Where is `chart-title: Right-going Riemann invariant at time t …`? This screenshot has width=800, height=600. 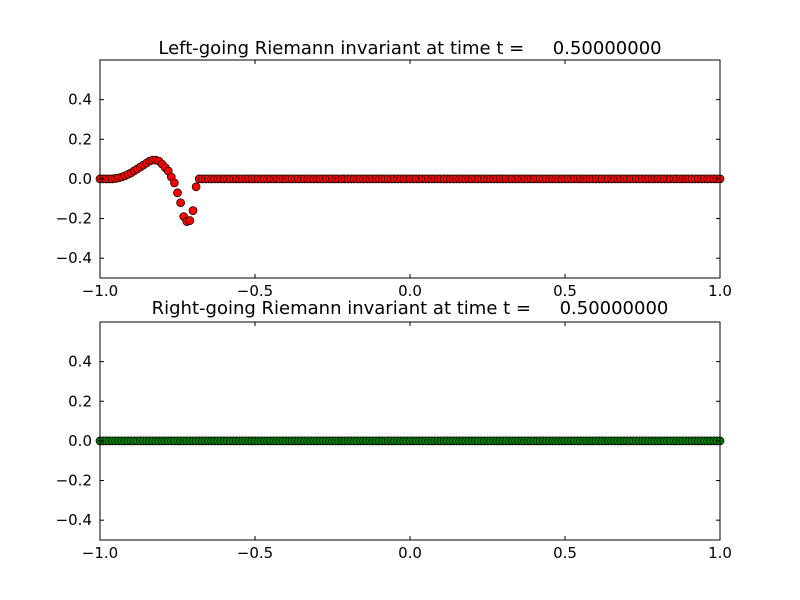
chart-title: Right-going Riemann invariant at time t … is located at coordinates (410, 308).